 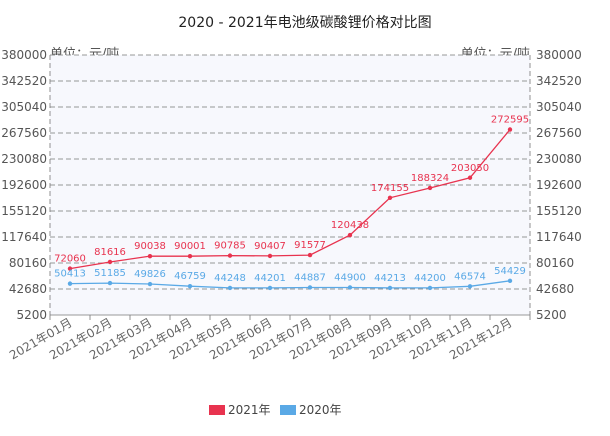 What do you see at coordinates (110, 273) in the screenshot?
I see `data-label: 51185` at bounding box center [110, 273].